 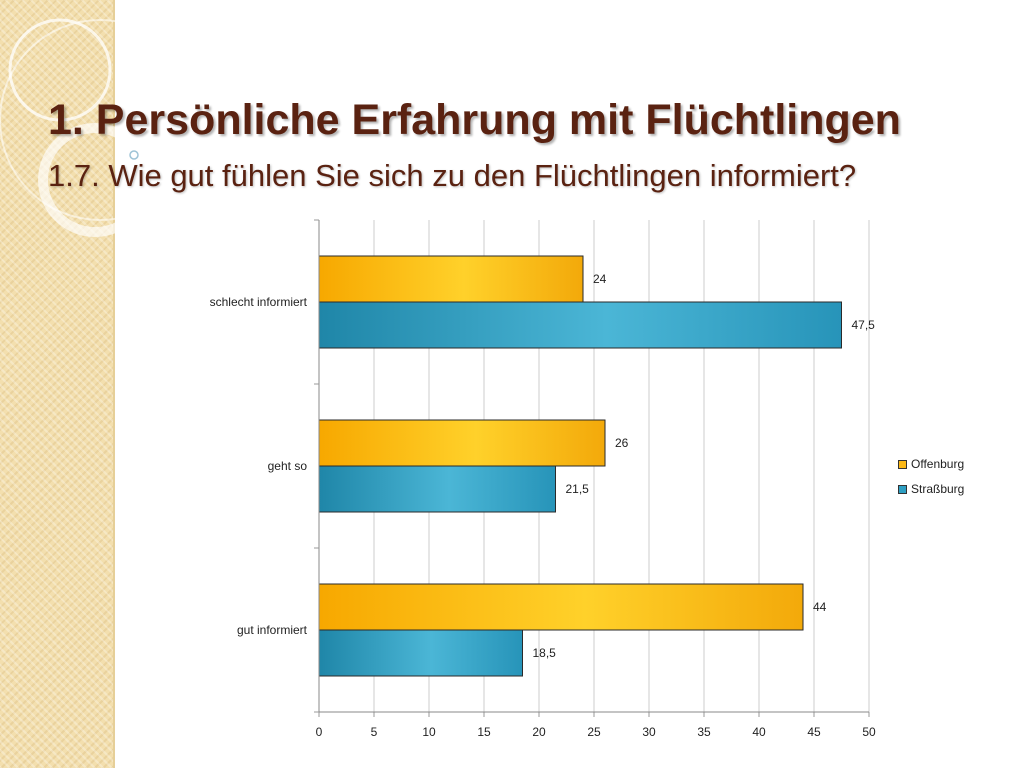 I want to click on bar-strassburg-gut-informiert, so click(x=420, y=653).